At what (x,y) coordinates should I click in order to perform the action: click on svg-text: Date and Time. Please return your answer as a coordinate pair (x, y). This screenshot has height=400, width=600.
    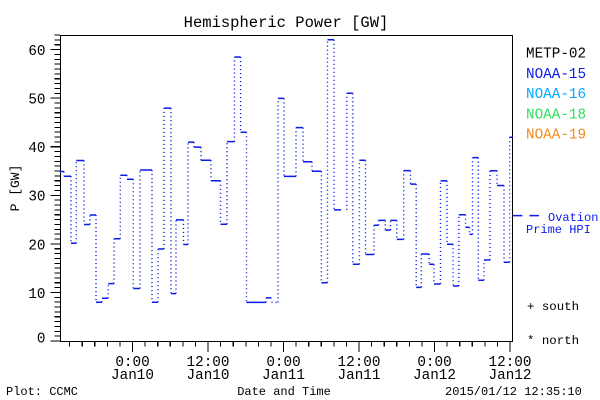
    Looking at the image, I should click on (284, 392).